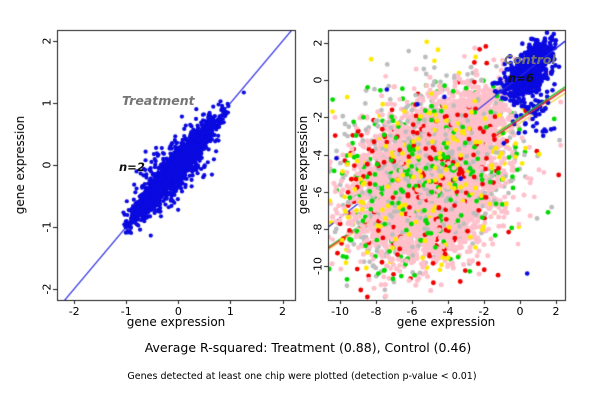  I want to click on y-tick-label: -10, so click(318, 266).